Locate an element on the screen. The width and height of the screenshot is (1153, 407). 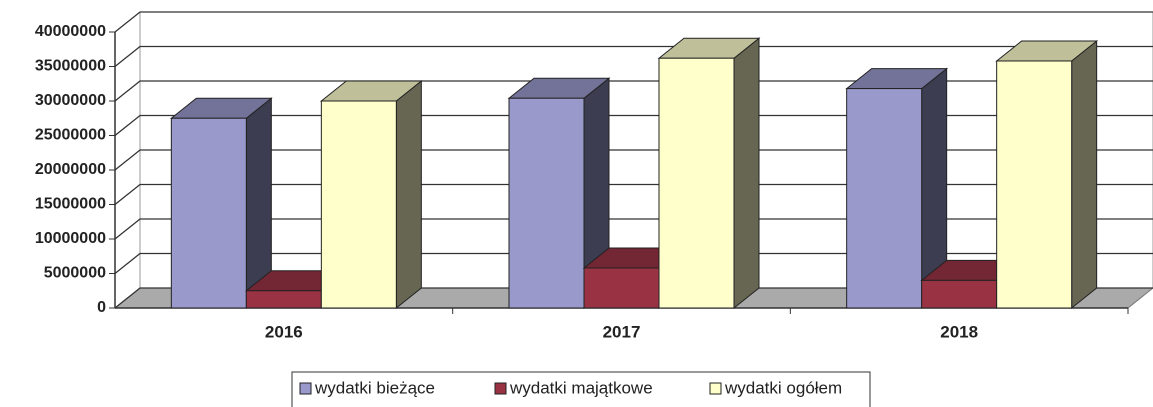
x-tick-label: 2016 is located at coordinates (284, 331).